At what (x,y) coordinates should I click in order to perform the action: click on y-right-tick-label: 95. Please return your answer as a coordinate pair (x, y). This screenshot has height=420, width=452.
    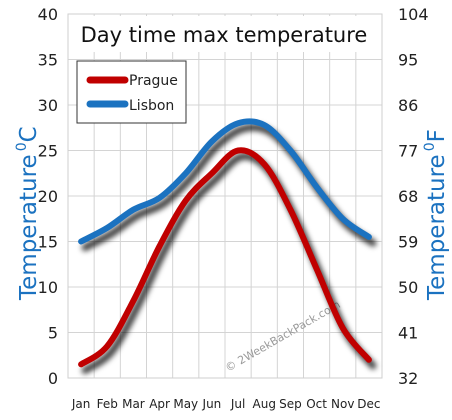
    Looking at the image, I should click on (408, 60).